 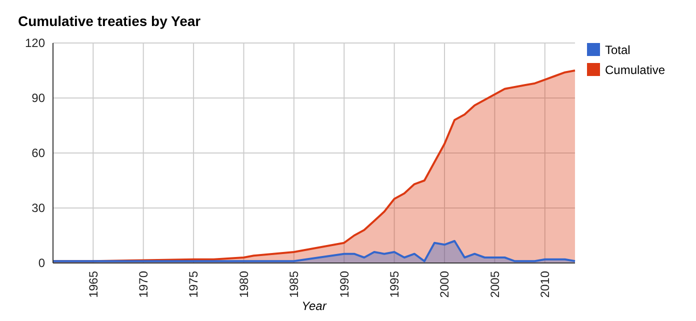 What do you see at coordinates (39, 98) in the screenshot?
I see `y-tick-label: 90` at bounding box center [39, 98].